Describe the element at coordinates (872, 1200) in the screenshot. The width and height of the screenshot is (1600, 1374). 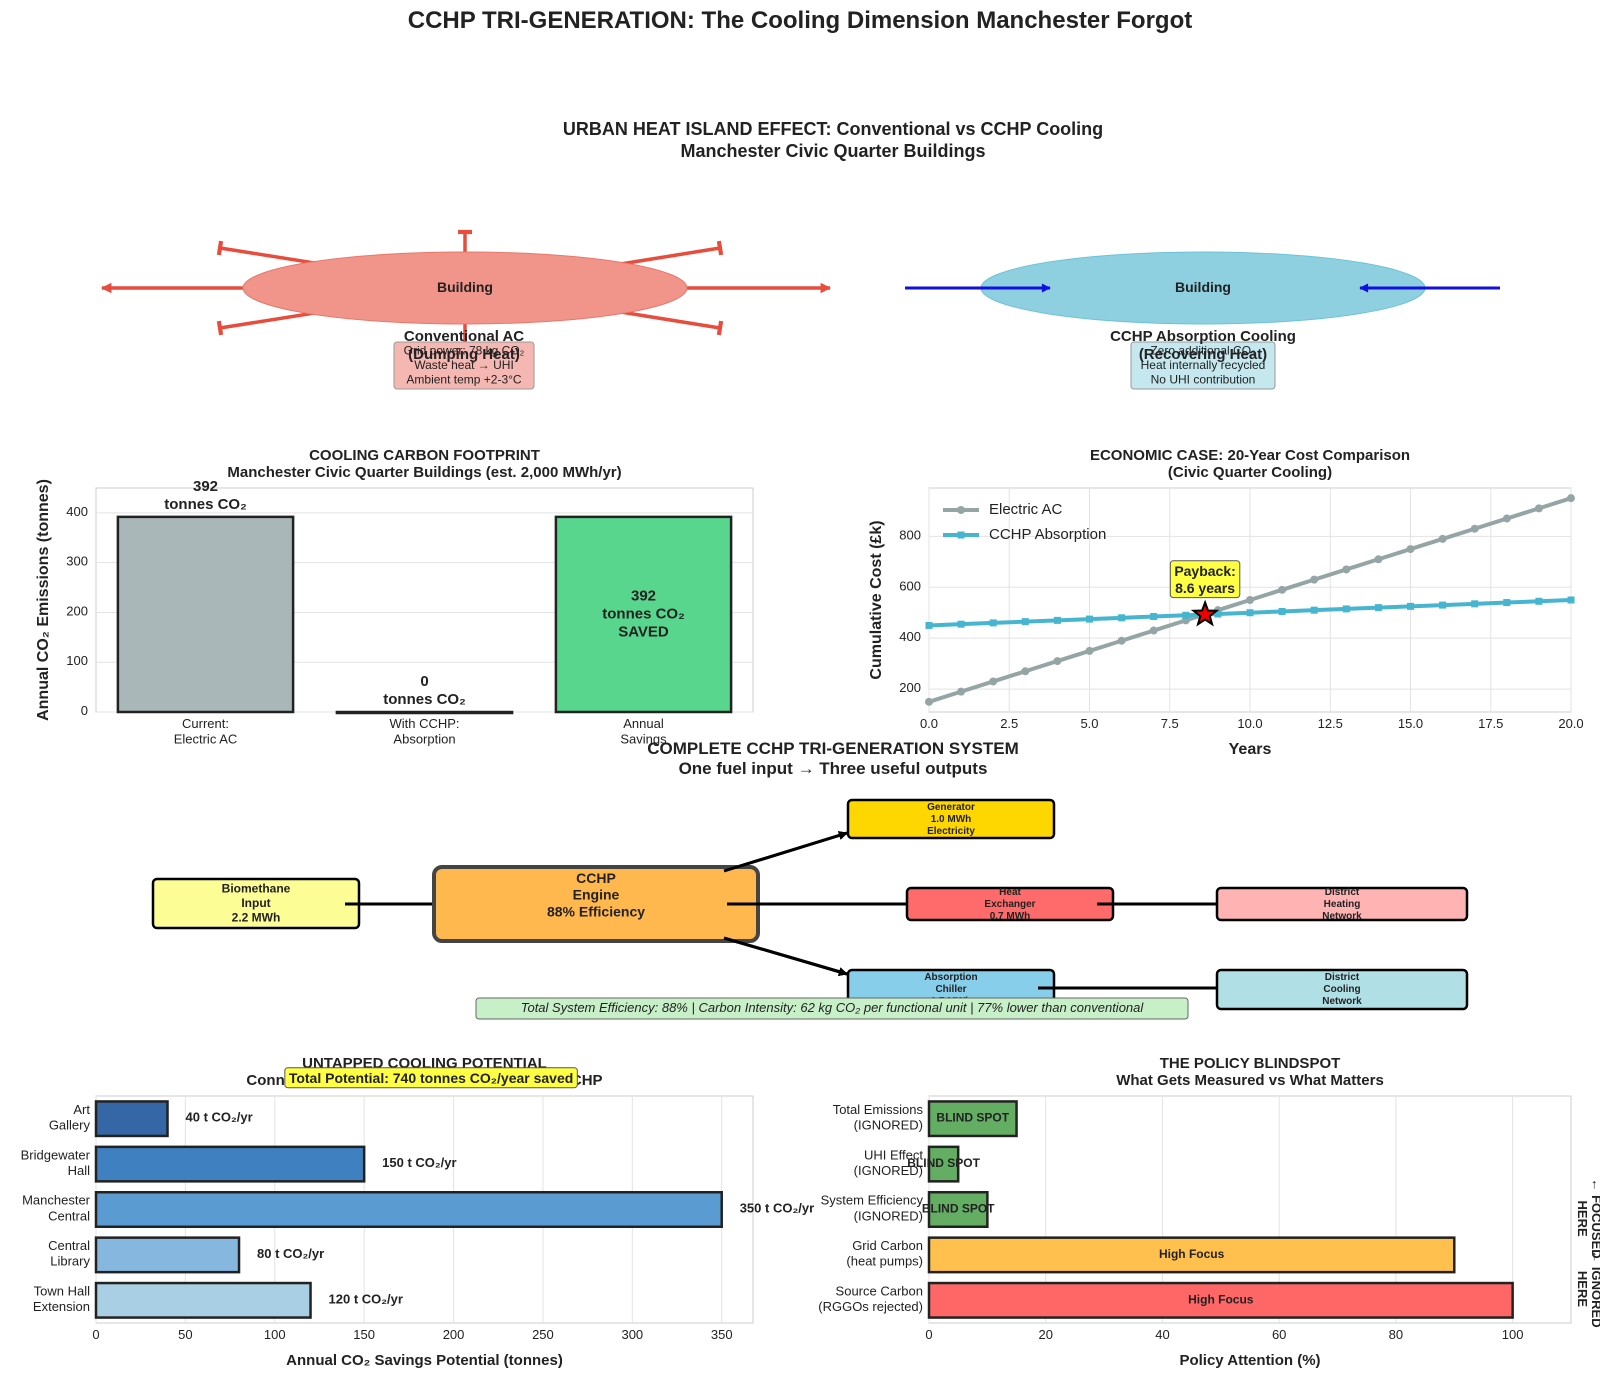
I see `text-line: System Efficiency` at that location.